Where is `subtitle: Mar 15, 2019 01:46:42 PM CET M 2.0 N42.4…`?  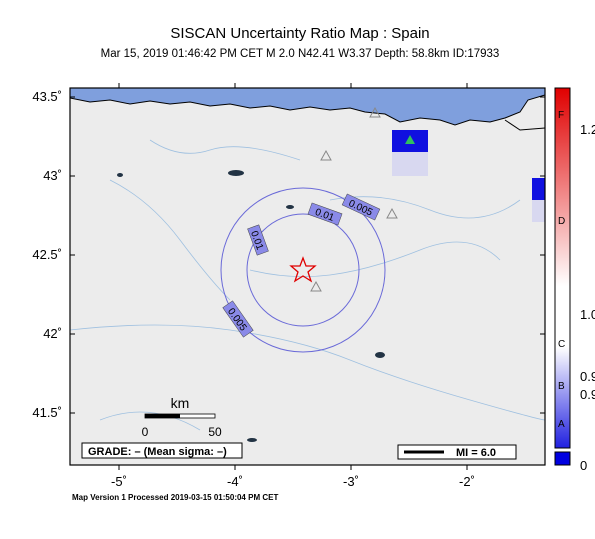
subtitle: Mar 15, 2019 01:46:42 PM CET M 2.0 N42.4… is located at coordinates (300, 54).